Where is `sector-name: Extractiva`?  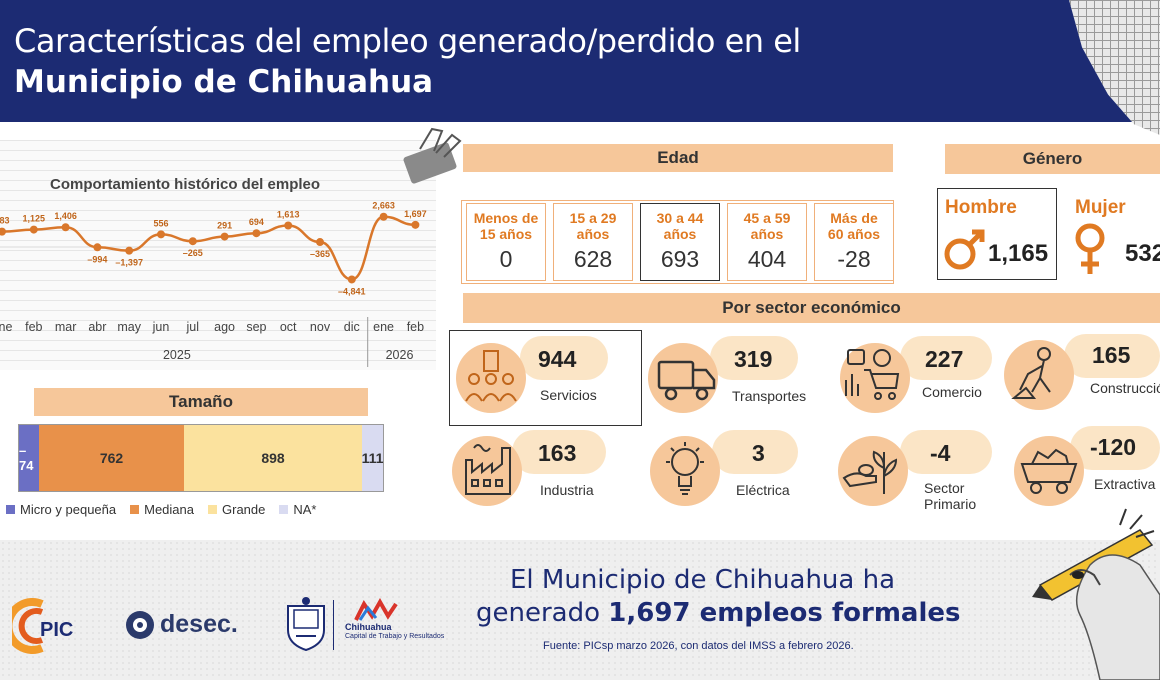
sector-name: Extractiva is located at coordinates (1125, 484).